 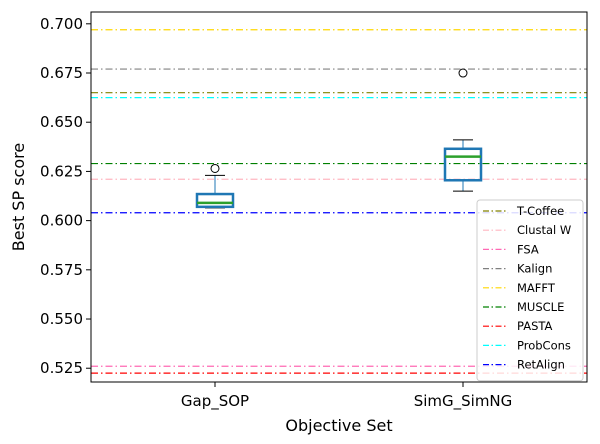 I want to click on legend-item-fsa: FSA, so click(x=511, y=249).